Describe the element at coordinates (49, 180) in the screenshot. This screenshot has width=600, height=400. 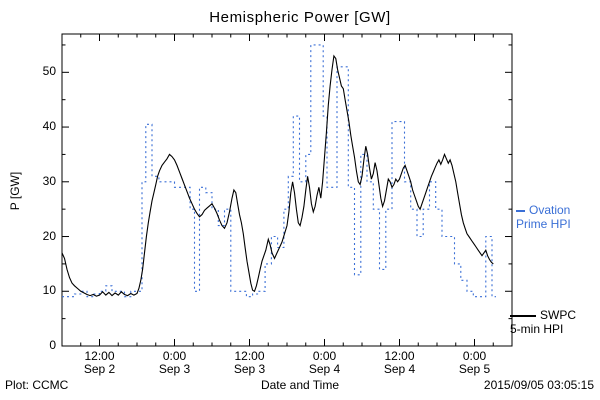
I see `y-tick-label: 30` at that location.